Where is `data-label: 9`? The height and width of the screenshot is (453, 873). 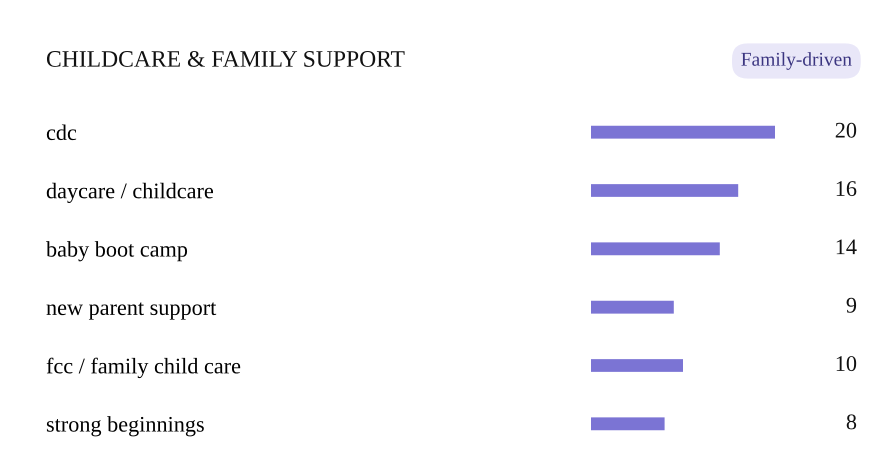 data-label: 9 is located at coordinates (851, 305).